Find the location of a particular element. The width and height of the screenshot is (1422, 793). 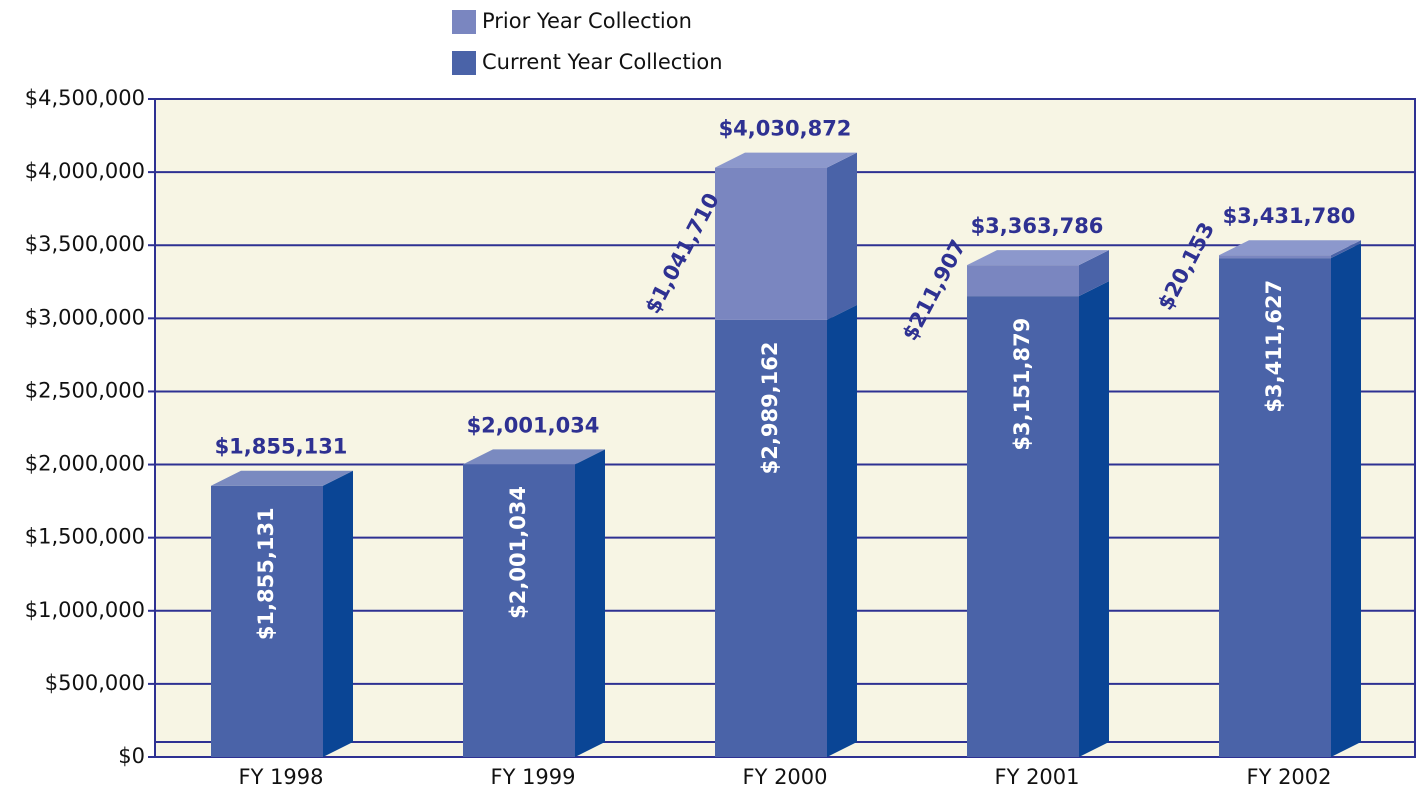

y-tick-label: $1,000,000 is located at coordinates (85, 610).